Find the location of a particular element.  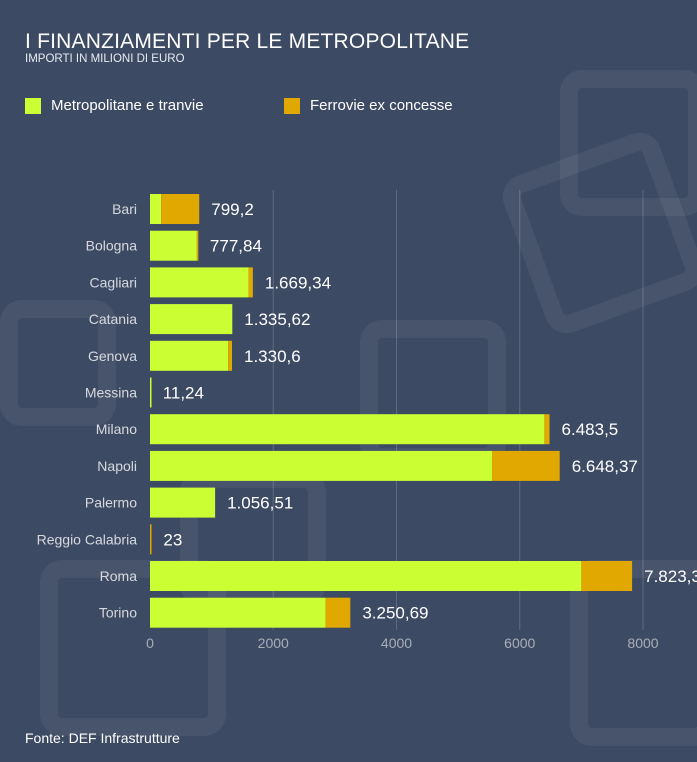

legend-item-metropolitane: Metropolitane e tranvie is located at coordinates (114, 105).